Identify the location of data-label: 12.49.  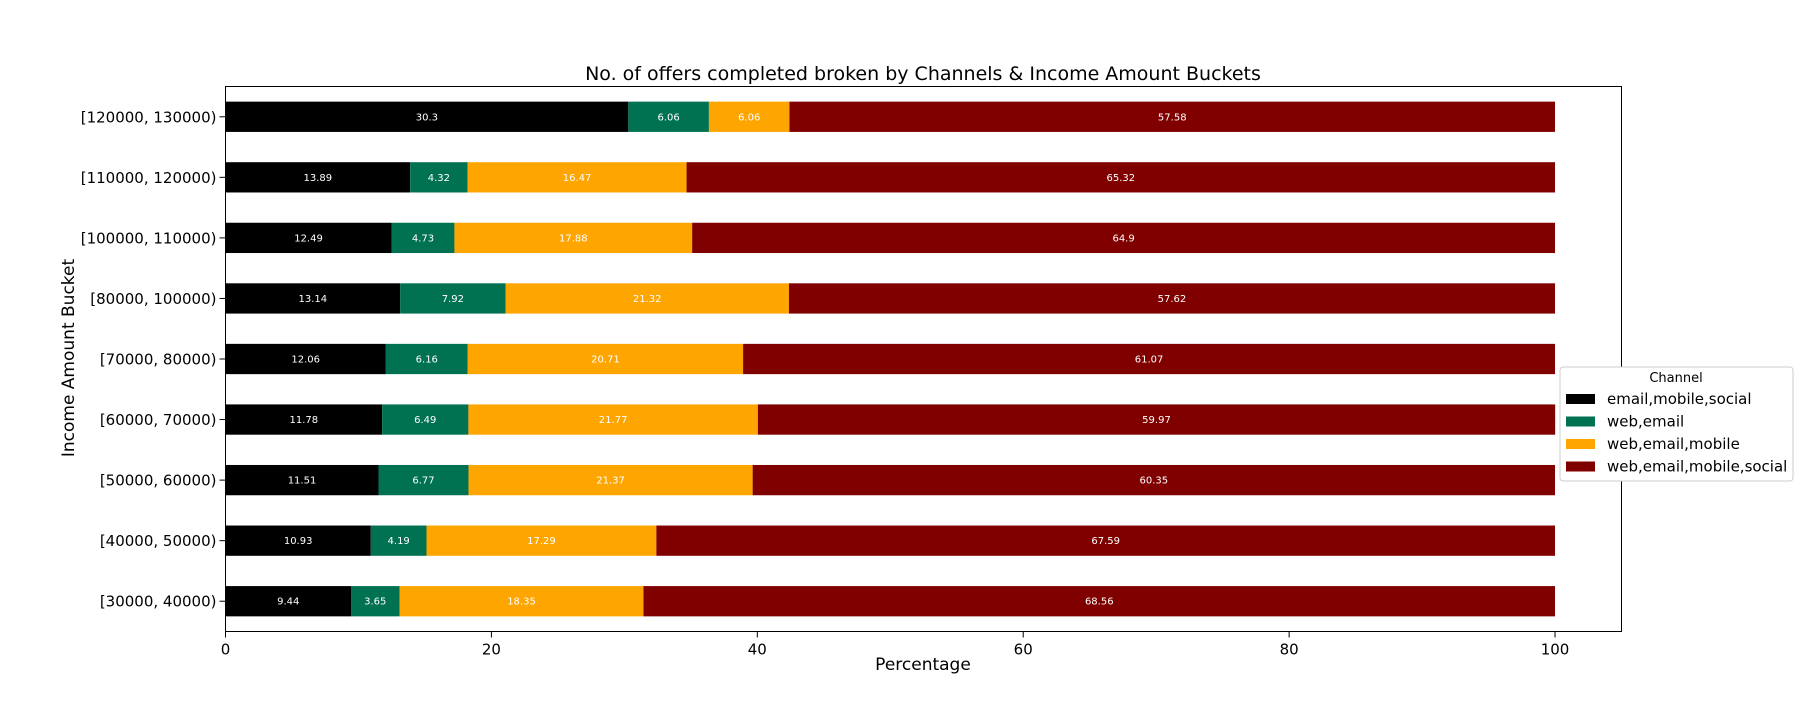
(308, 238).